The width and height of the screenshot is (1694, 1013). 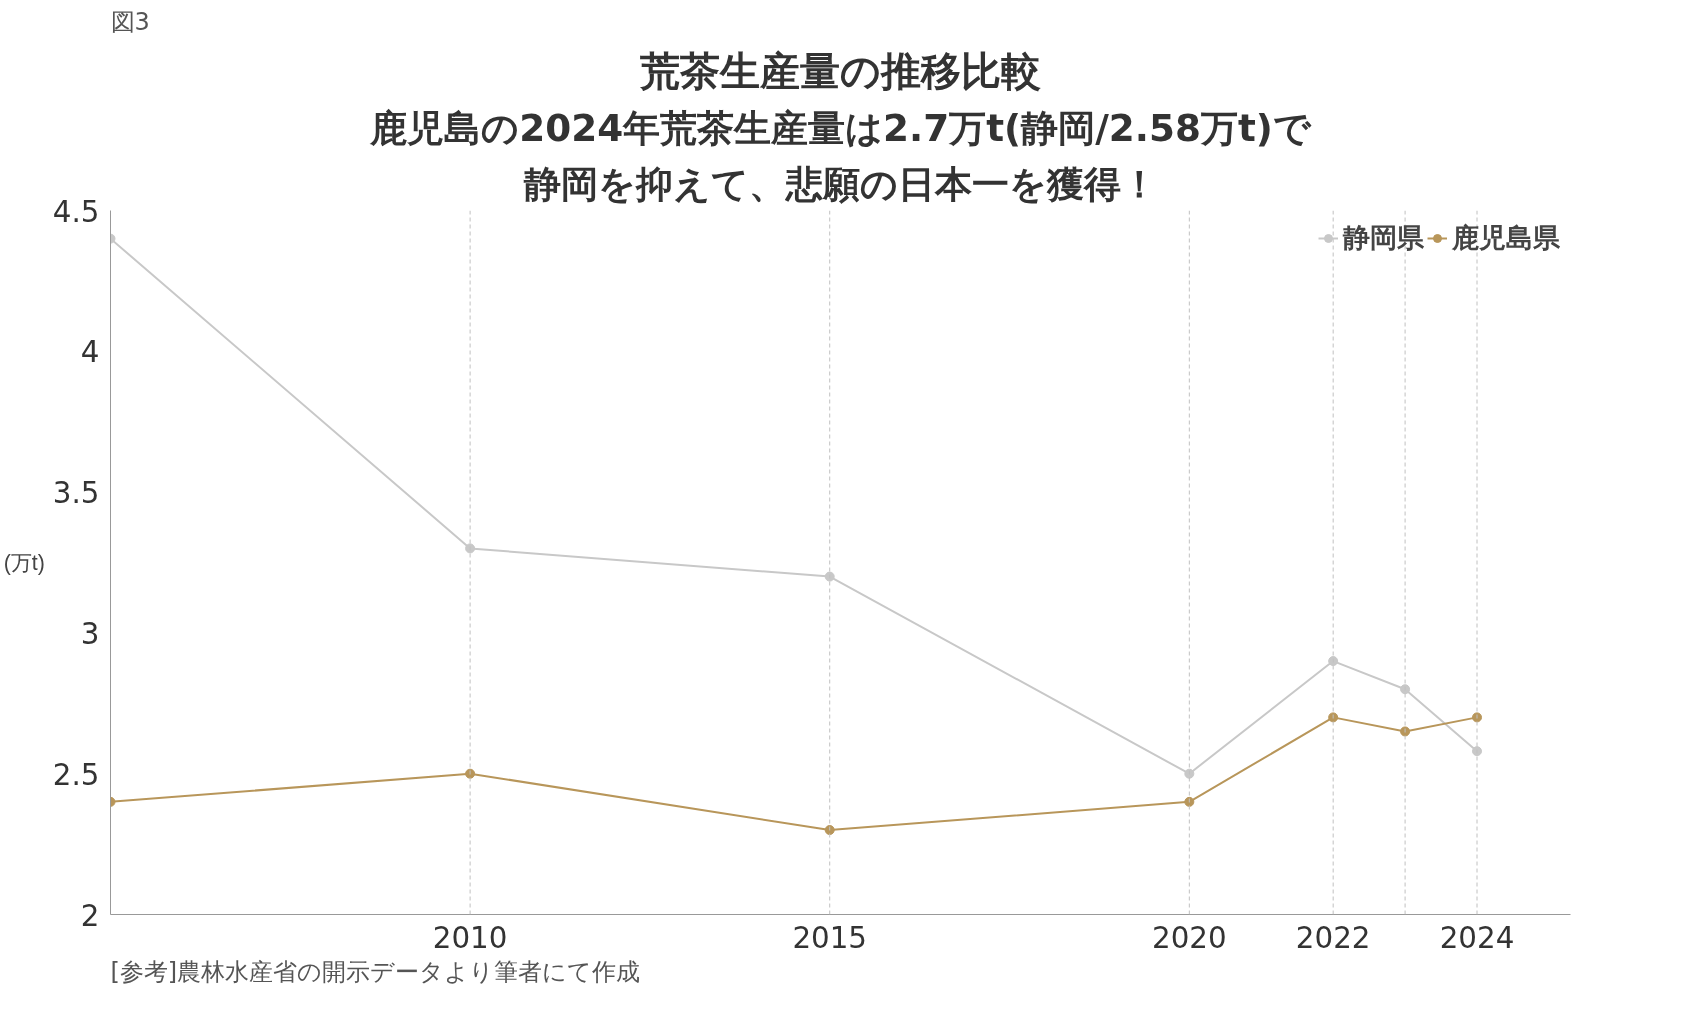 What do you see at coordinates (470, 937) in the screenshot?
I see `x-tick-label: 2010` at bounding box center [470, 937].